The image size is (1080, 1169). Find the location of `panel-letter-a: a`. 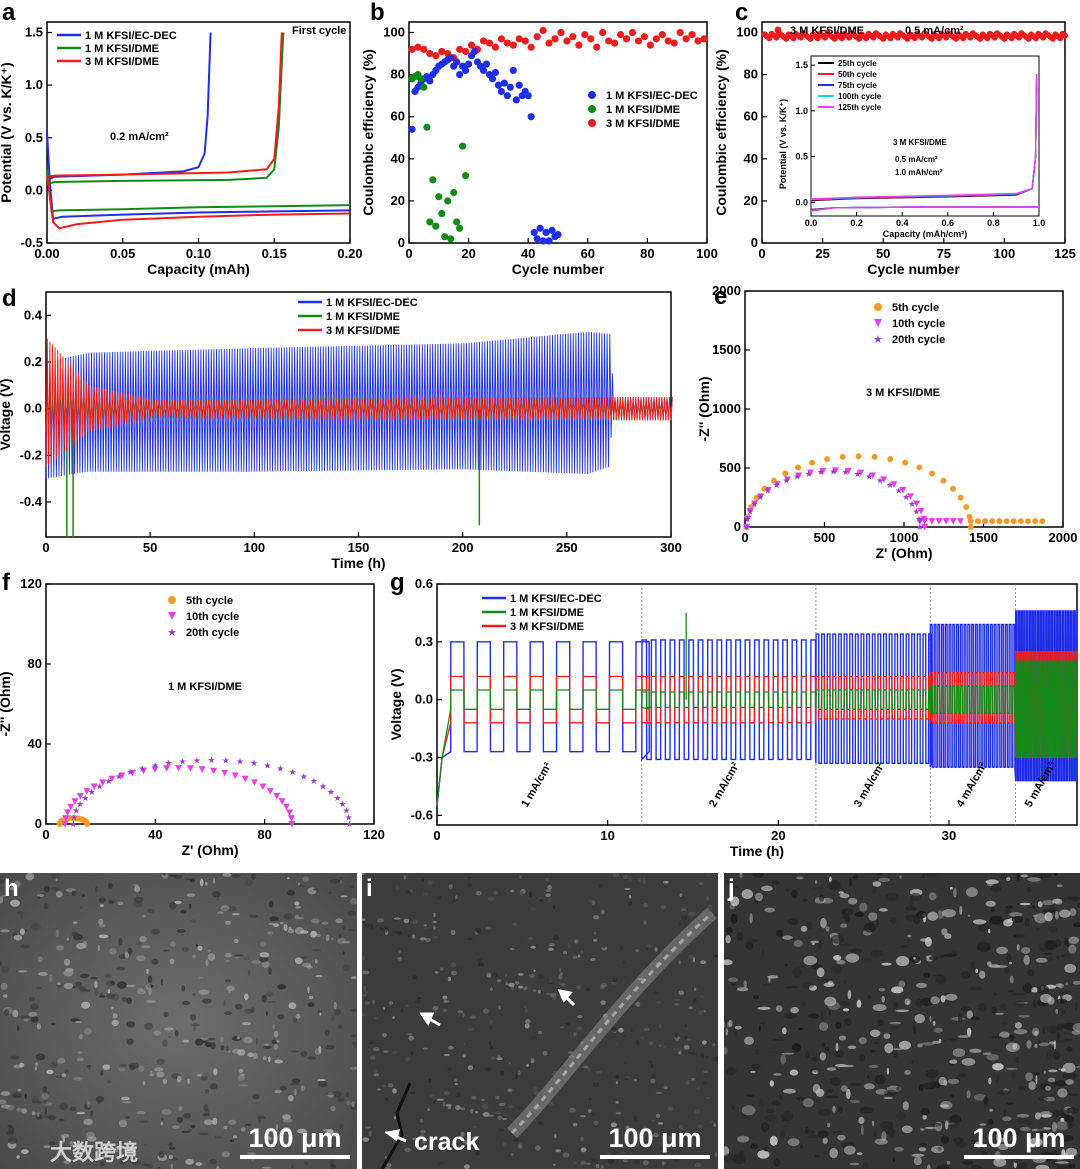

panel-letter-a: a is located at coordinates (9, 13).